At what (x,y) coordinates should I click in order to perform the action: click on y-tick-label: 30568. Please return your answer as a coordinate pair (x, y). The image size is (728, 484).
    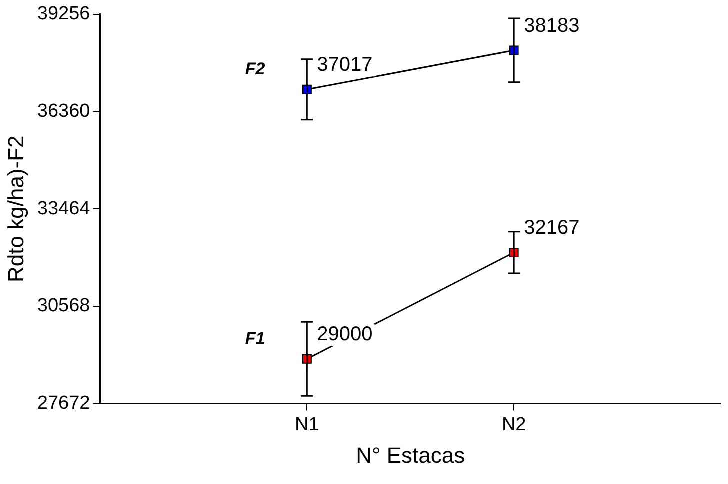
    Looking at the image, I should click on (63, 306).